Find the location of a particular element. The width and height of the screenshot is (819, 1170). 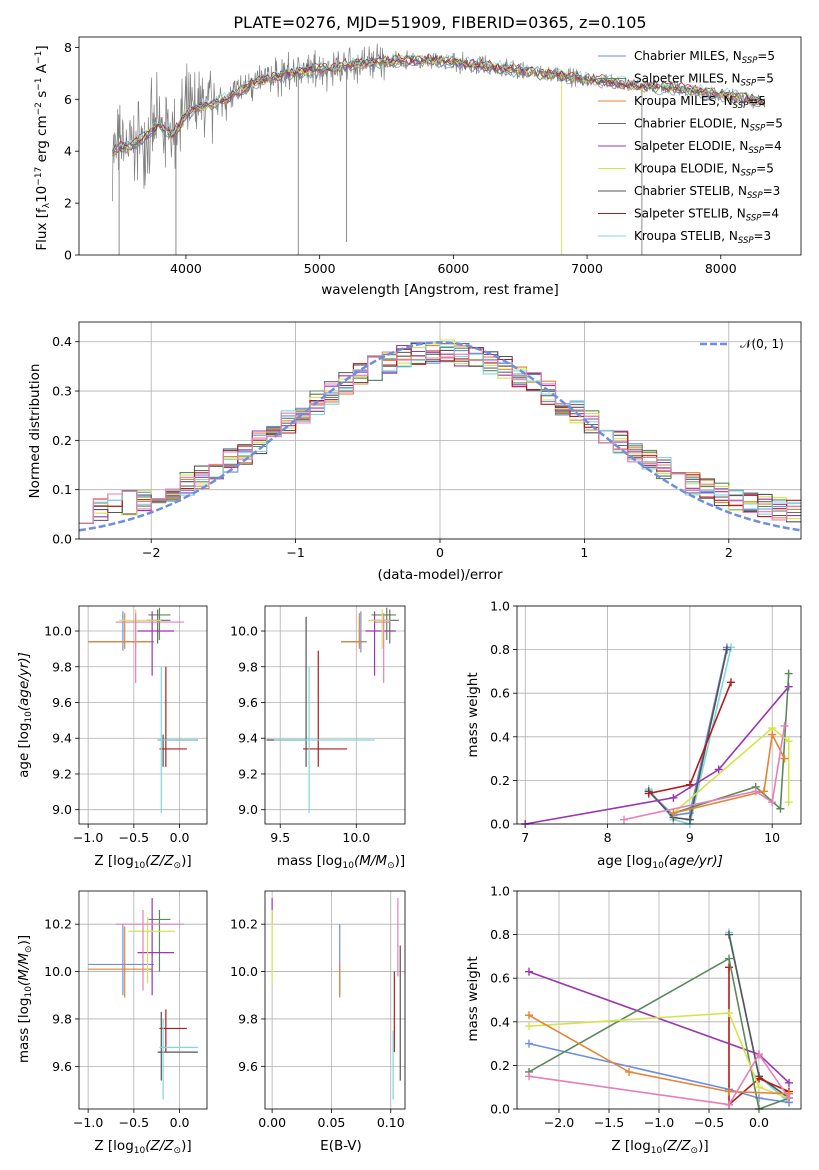

x-tick-label: 9.5 is located at coordinates (280, 837).